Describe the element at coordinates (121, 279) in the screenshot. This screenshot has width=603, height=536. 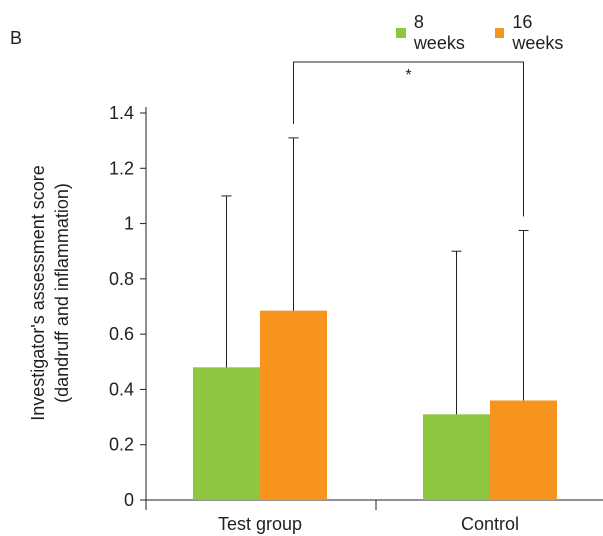
I see `y-tick-label: 0.8` at that location.